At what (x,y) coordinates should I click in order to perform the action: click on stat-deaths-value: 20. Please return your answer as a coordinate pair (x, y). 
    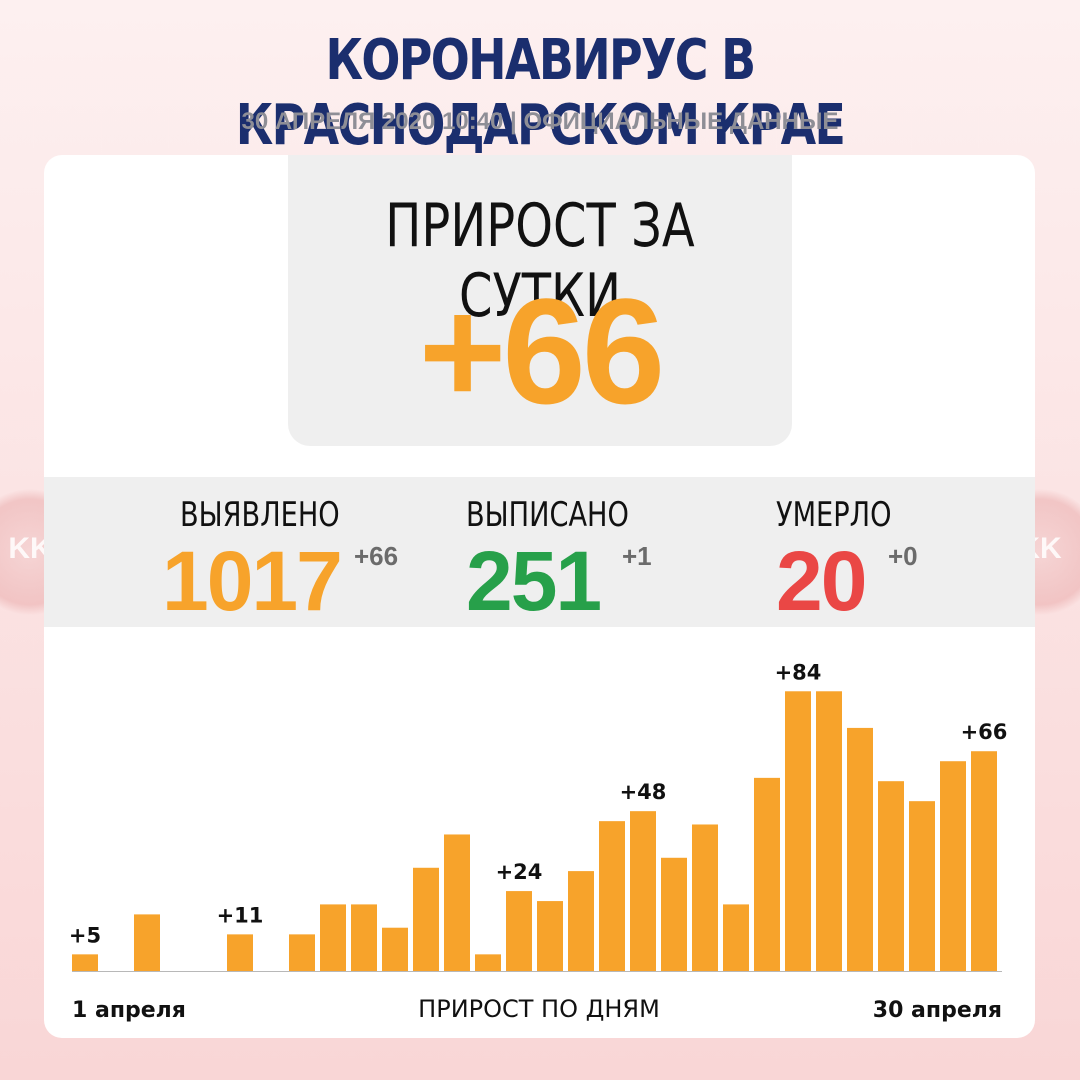
    Looking at the image, I should click on (821, 581).